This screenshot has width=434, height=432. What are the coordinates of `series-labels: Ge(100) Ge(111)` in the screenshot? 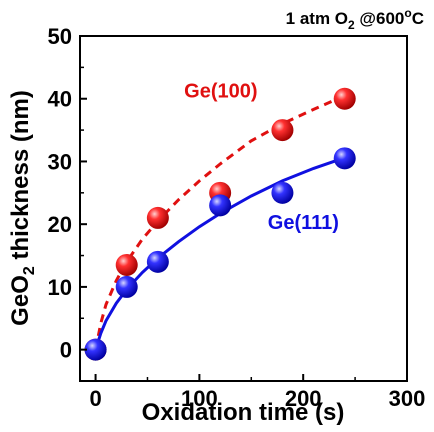 It's located at (261, 157).